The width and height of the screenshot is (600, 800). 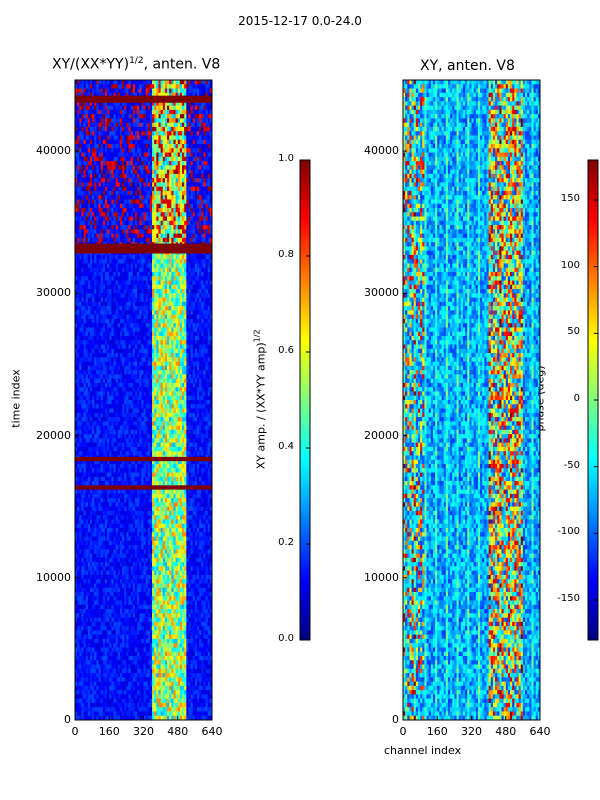 I want to click on right-cbtick-label: 0, so click(x=576, y=398).